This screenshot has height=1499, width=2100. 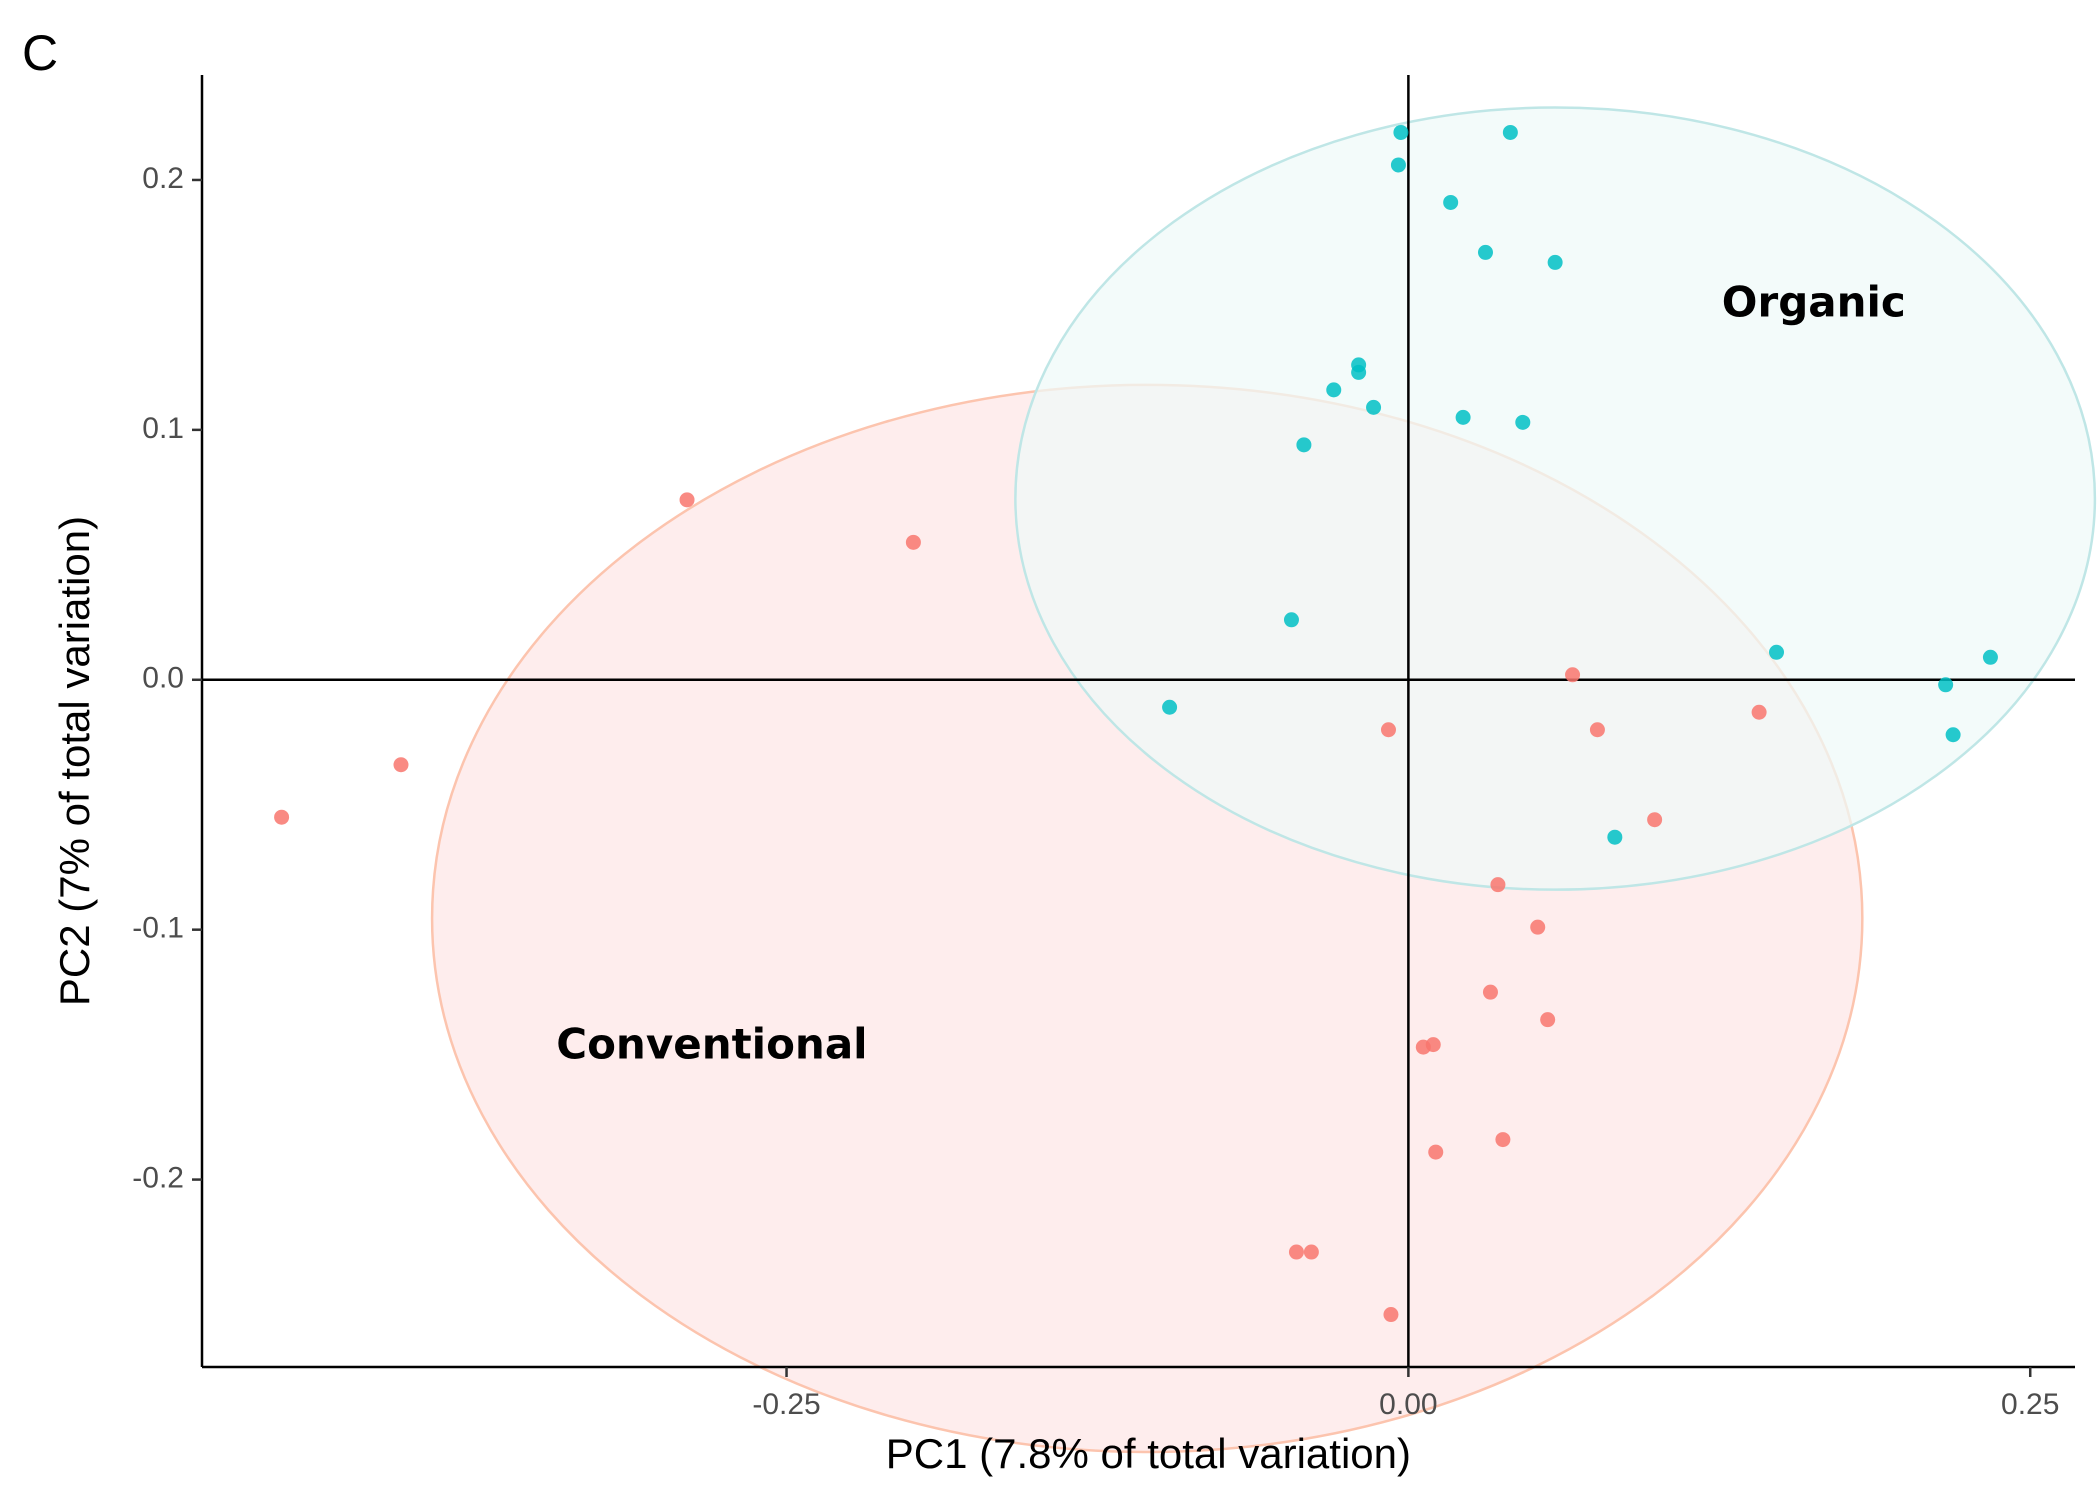 What do you see at coordinates (711, 1044) in the screenshot?
I see `group-label-conventional: Conventional` at bounding box center [711, 1044].